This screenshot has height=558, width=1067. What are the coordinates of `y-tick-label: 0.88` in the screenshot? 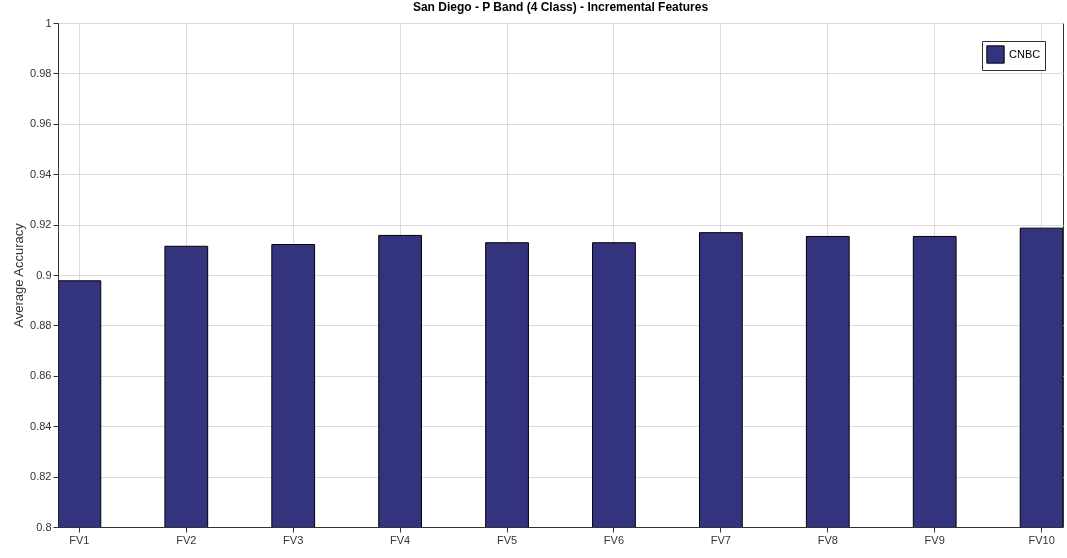 It's located at (41, 324).